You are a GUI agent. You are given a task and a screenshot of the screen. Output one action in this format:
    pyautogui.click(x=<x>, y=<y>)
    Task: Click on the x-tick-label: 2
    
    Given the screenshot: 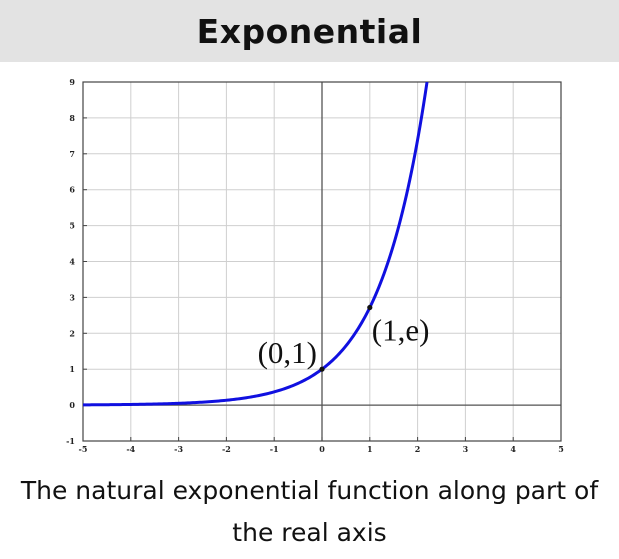 What is the action you would take?
    pyautogui.click(x=418, y=449)
    